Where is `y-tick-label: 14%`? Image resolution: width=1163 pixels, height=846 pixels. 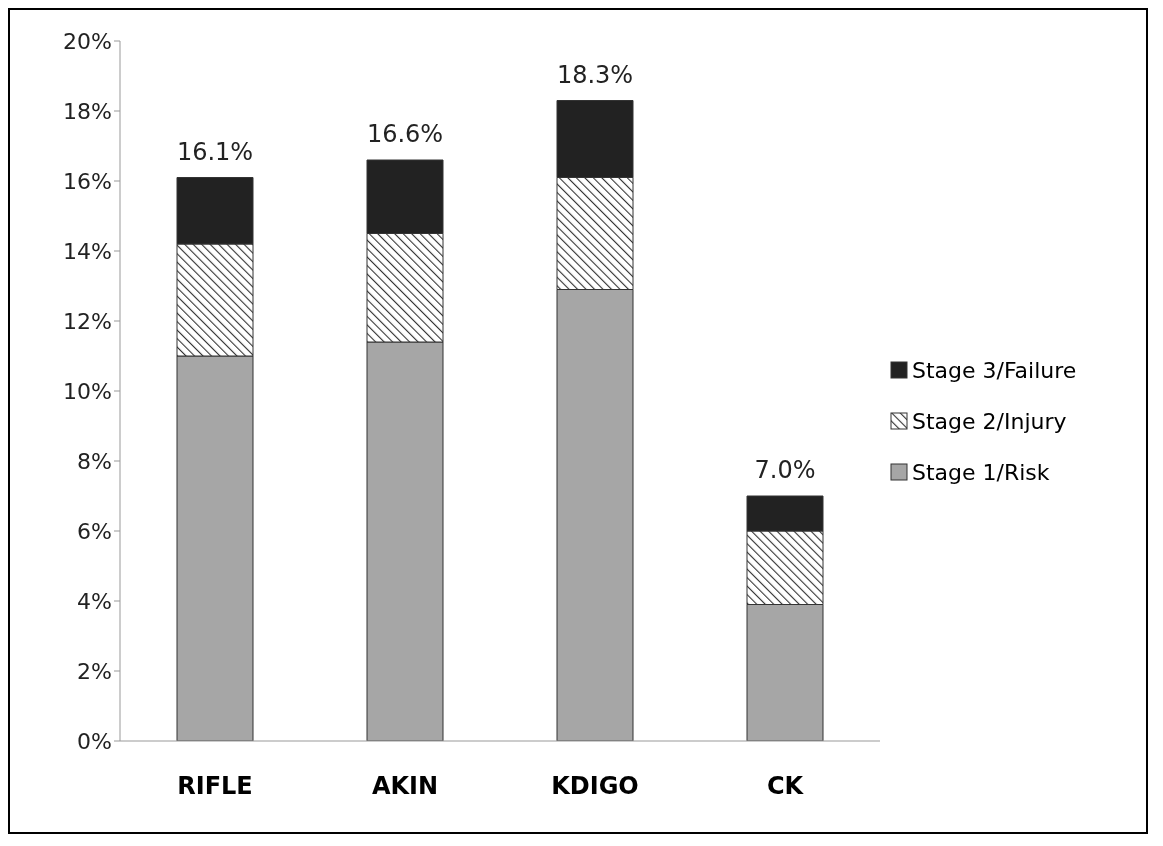 y-tick-label: 14% is located at coordinates (87, 251).